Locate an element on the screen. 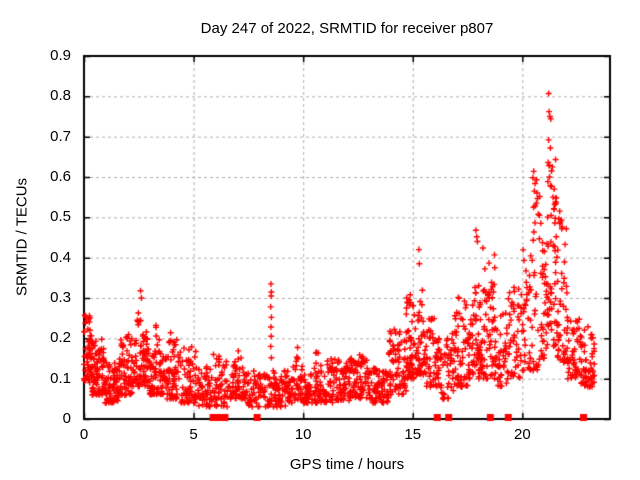  x-tick-label: 20 is located at coordinates (522, 434).